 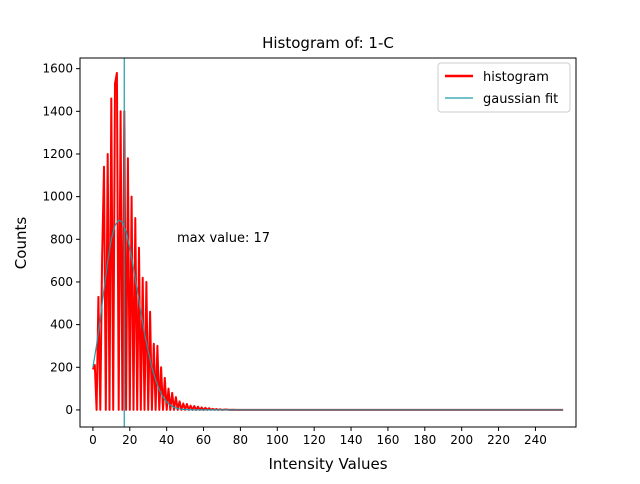 I want to click on legend-label-histogram: histogram, so click(x=516, y=77).